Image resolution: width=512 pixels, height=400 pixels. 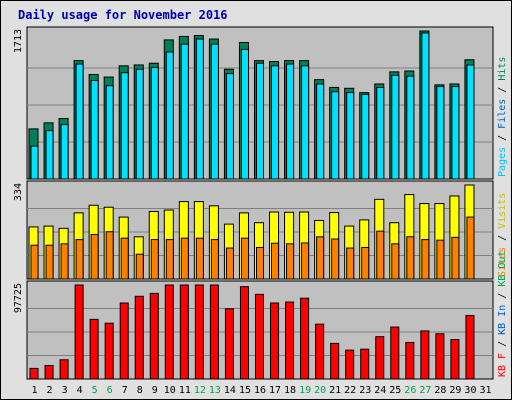 I want to click on panel-side-label: Sites / Visits, so click(x=502, y=235).